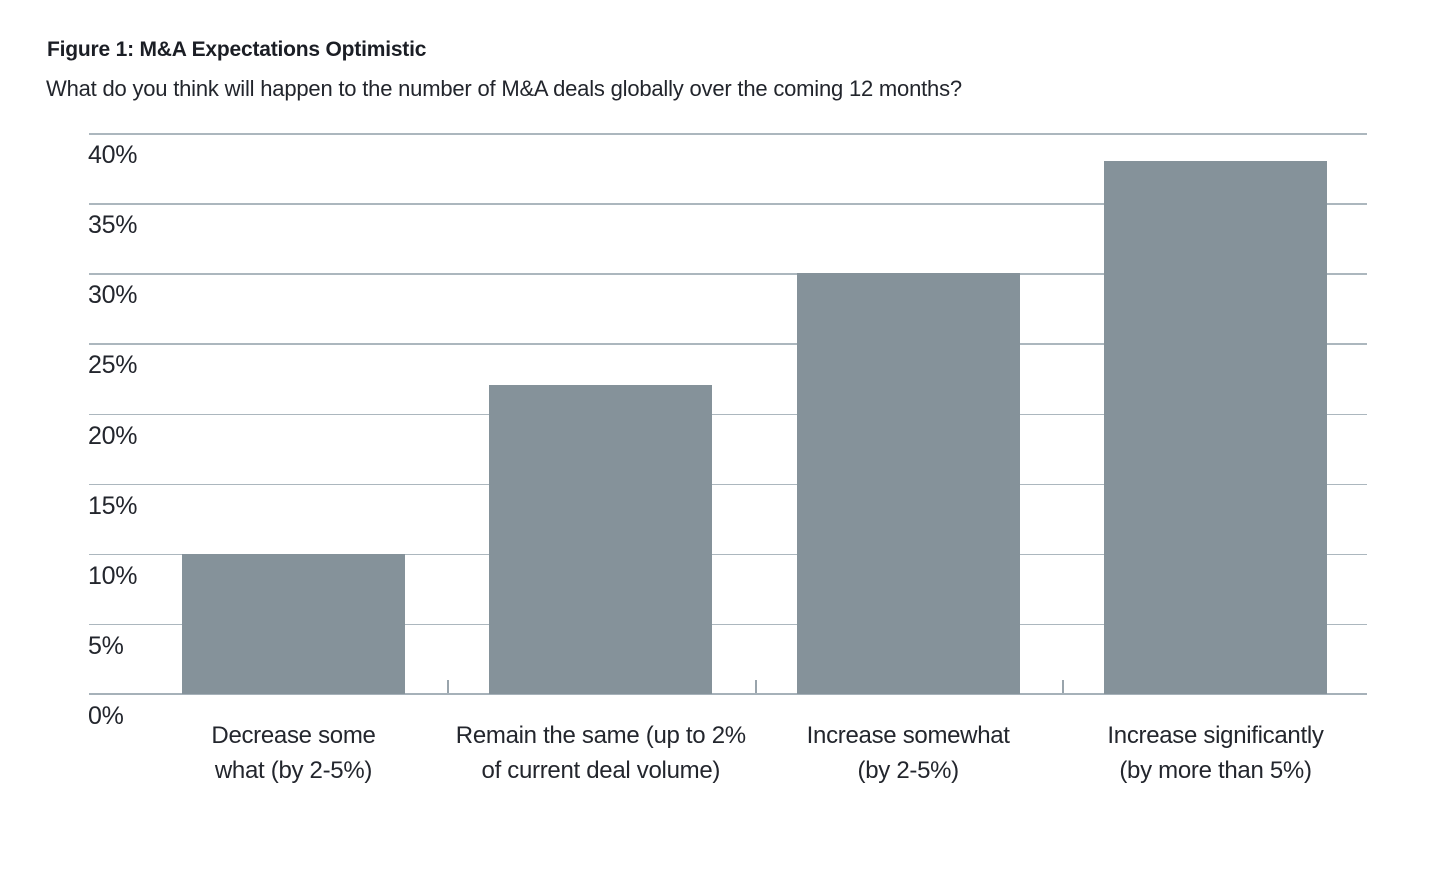  Describe the element at coordinates (113, 225) in the screenshot. I see `y-axis-label: 35%` at that location.